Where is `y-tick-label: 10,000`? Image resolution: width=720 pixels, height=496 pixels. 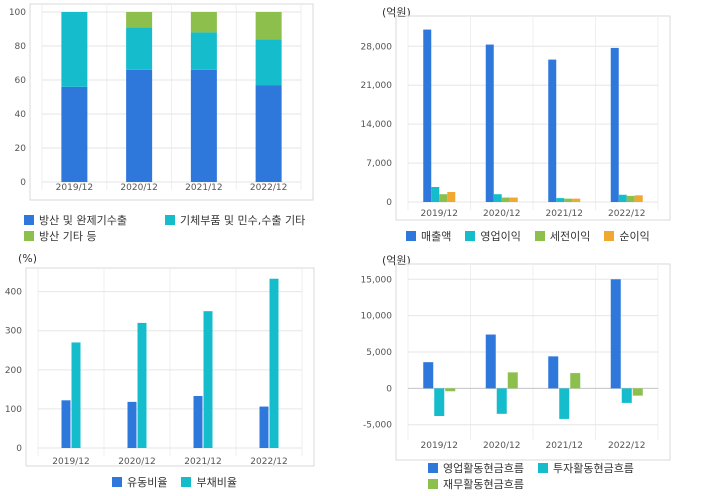 y-tick-label: 10,000 is located at coordinates (377, 317).